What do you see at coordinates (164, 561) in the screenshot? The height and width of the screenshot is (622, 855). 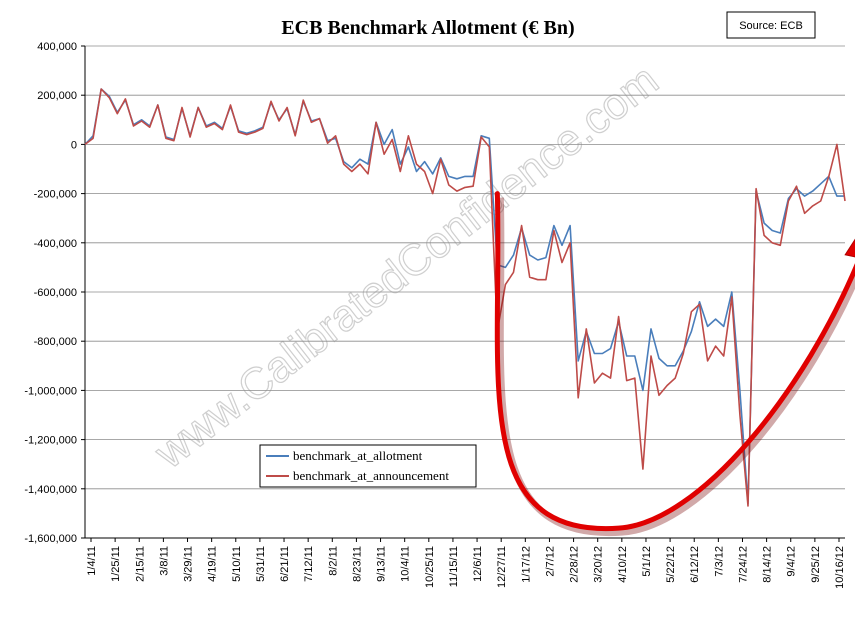 I see `x-tick-label: 3/8/11` at bounding box center [164, 561].